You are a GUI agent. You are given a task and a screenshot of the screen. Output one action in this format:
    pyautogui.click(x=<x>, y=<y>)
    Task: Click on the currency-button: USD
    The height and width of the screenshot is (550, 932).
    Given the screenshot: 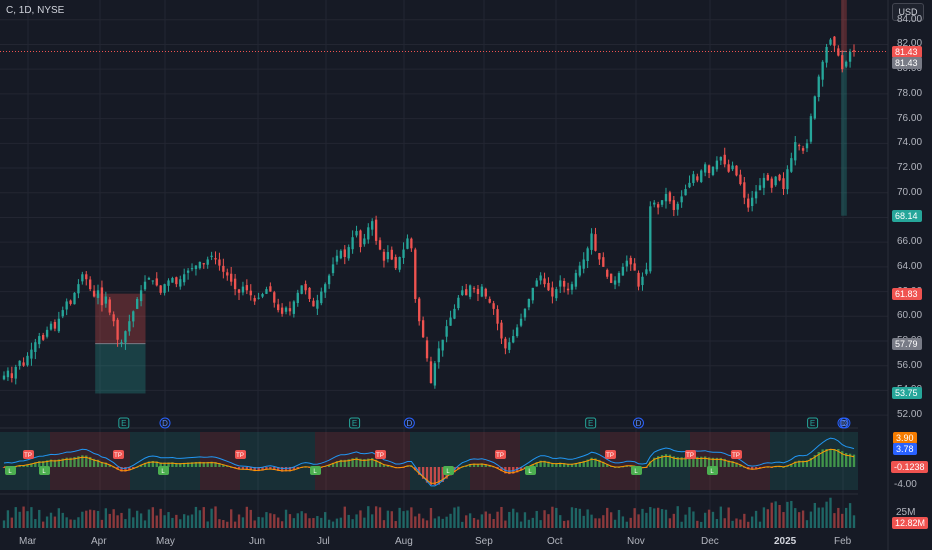 What is the action you would take?
    pyautogui.click(x=908, y=12)
    